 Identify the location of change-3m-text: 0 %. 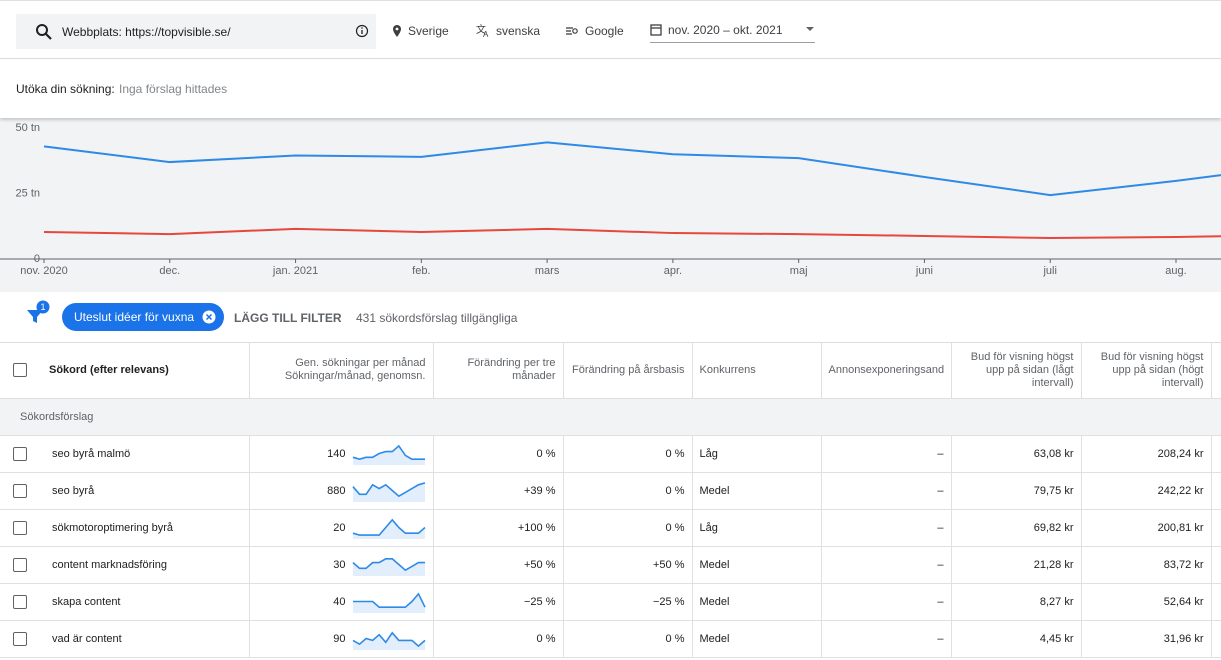
(546, 454).